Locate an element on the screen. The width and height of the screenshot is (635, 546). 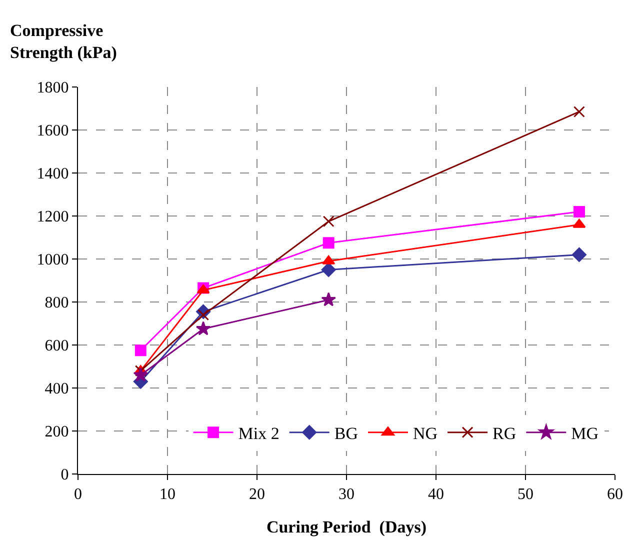
x-tick-label: 50 is located at coordinates (526, 495).